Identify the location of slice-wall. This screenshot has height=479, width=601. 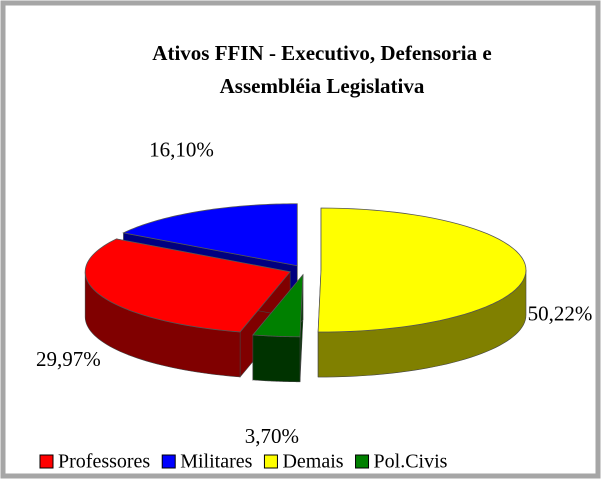
(276, 358).